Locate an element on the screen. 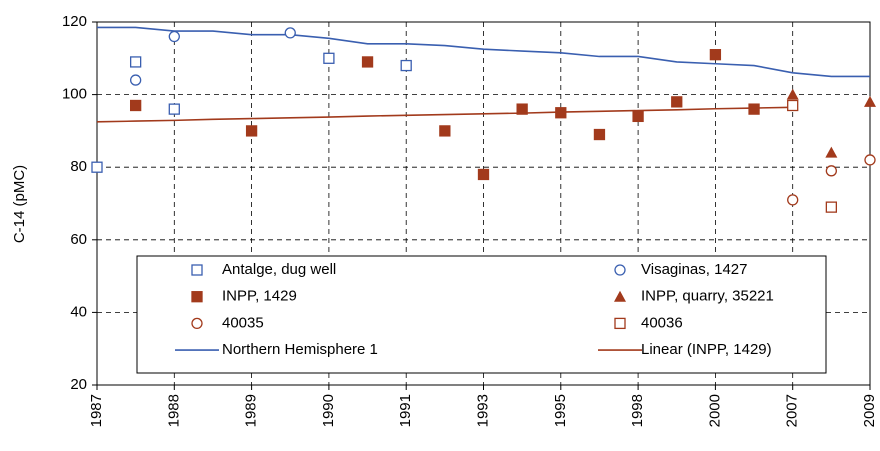  x-tick-label: 1990 is located at coordinates (328, 410).